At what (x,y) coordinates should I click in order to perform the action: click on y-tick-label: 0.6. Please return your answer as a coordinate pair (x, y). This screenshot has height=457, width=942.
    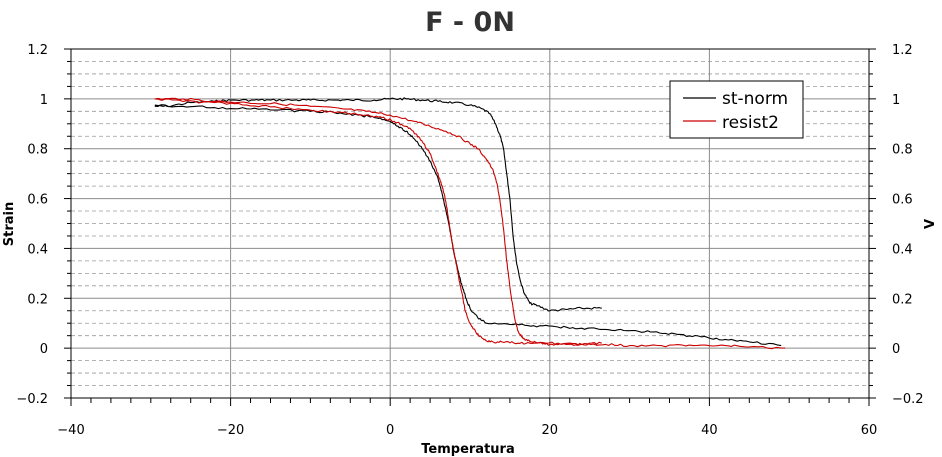
    Looking at the image, I should click on (37, 200).